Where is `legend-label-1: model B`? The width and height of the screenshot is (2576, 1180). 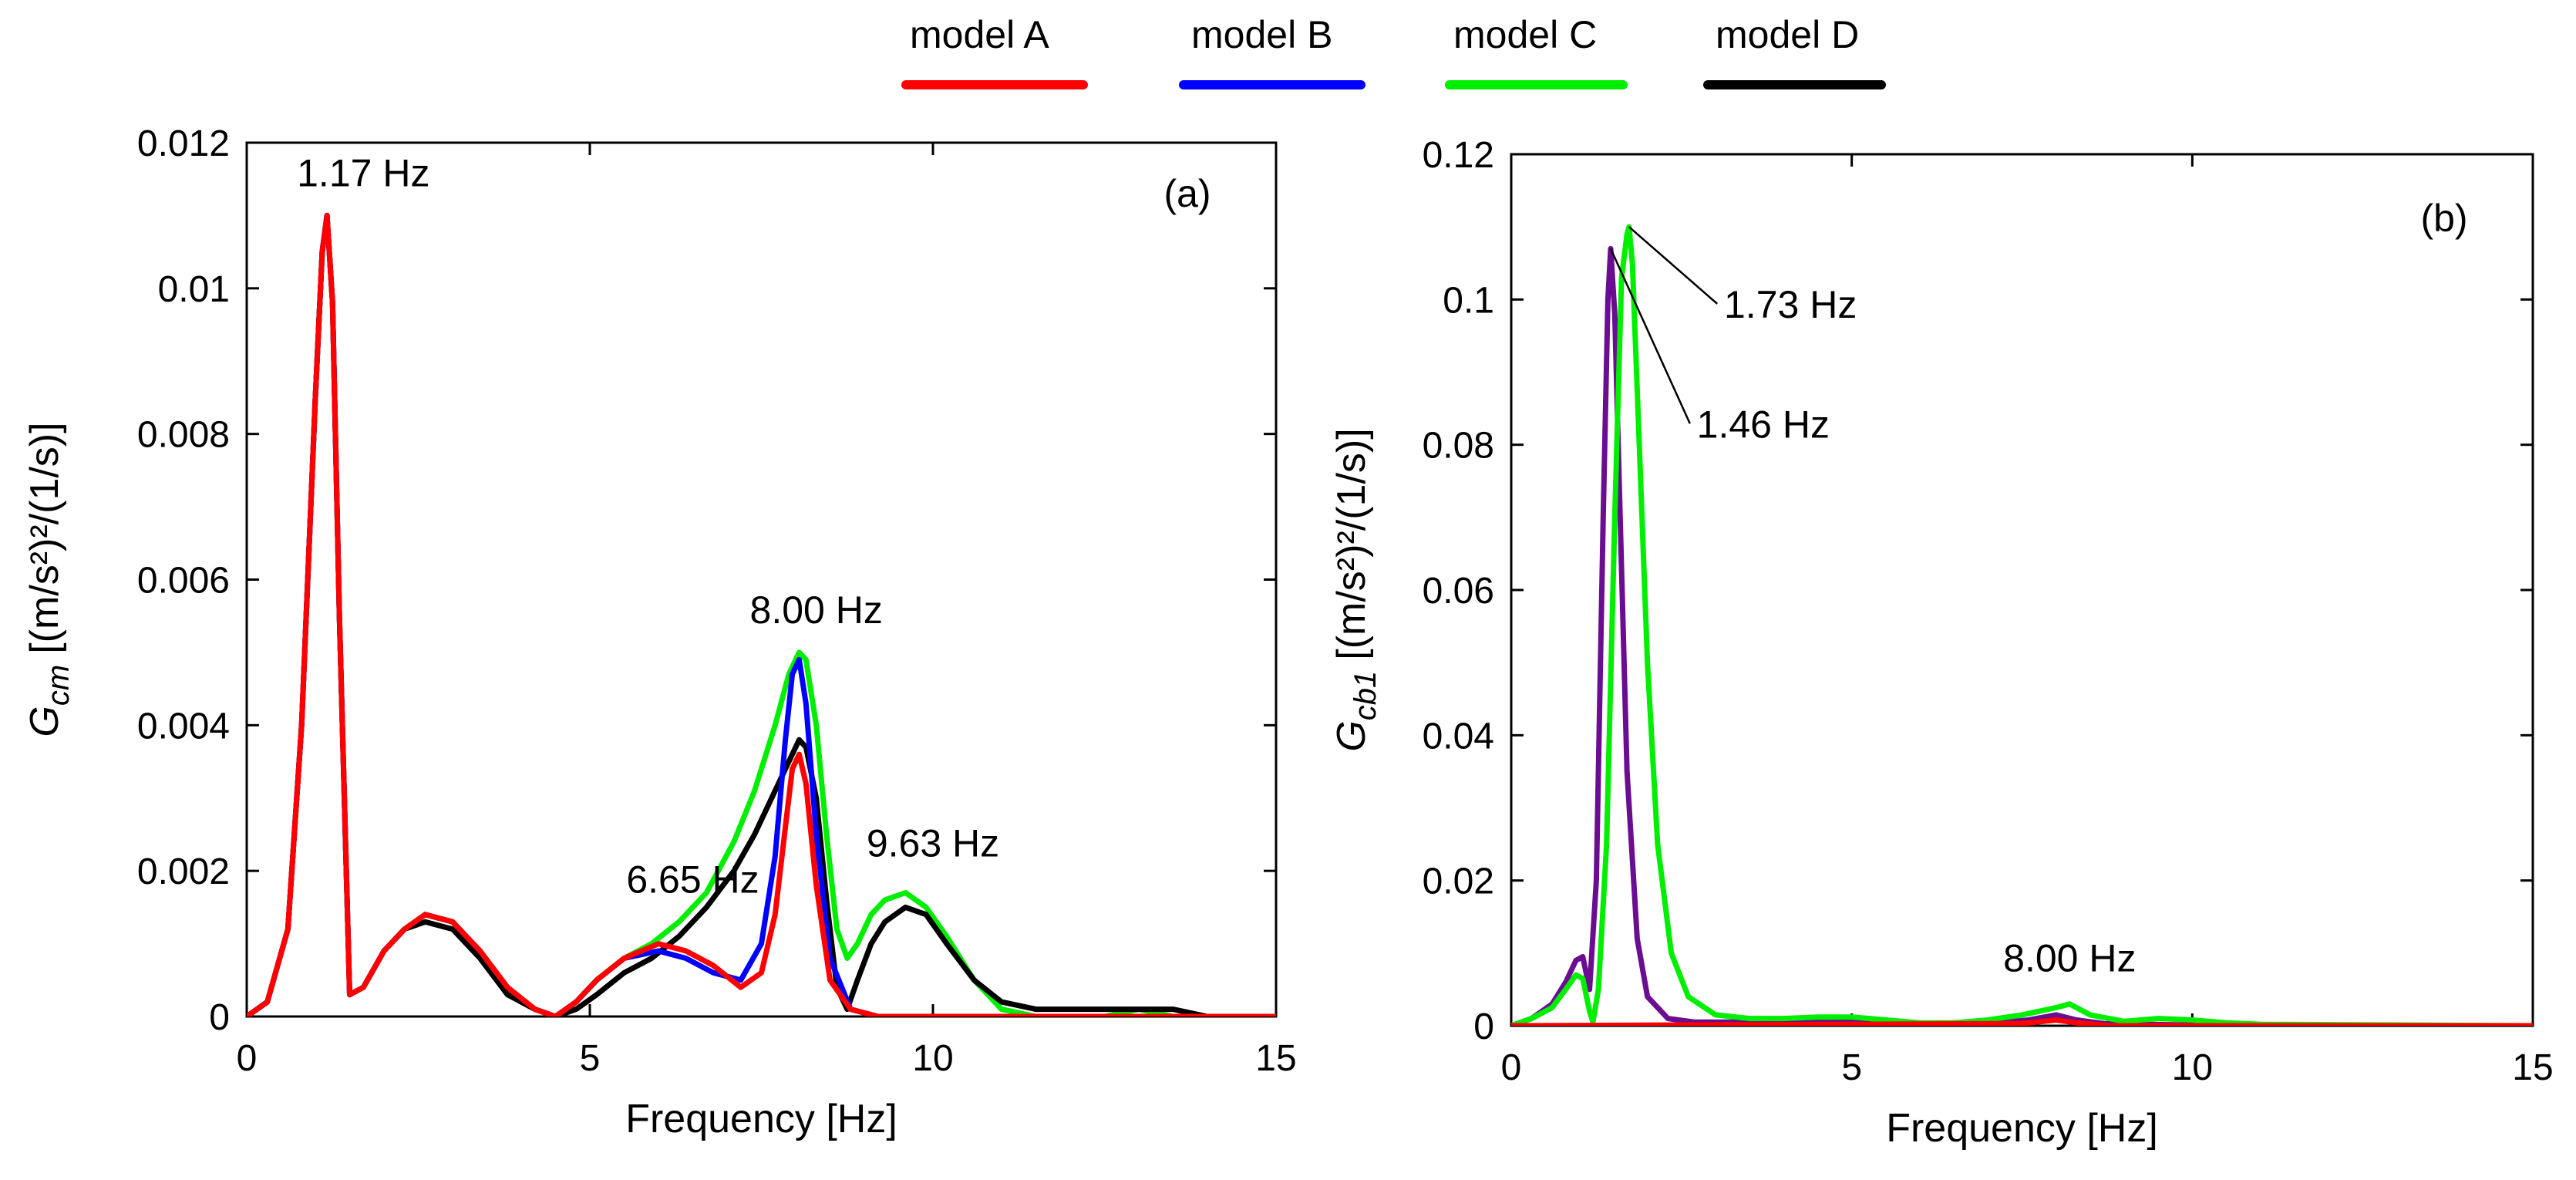 legend-label-1: model B is located at coordinates (1262, 35).